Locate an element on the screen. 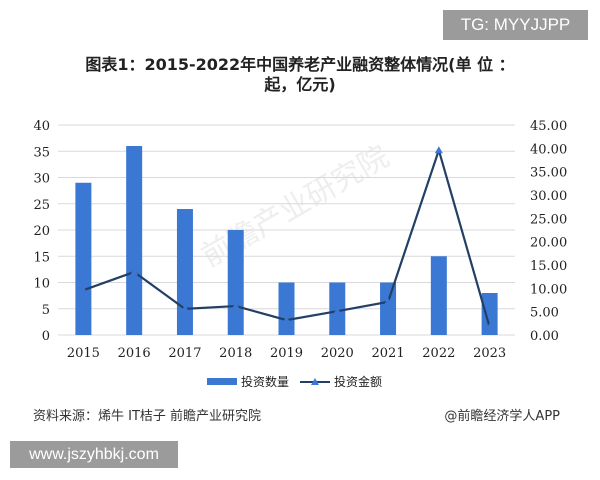 This screenshot has width=600, height=480. bar-2022 is located at coordinates (438, 295).